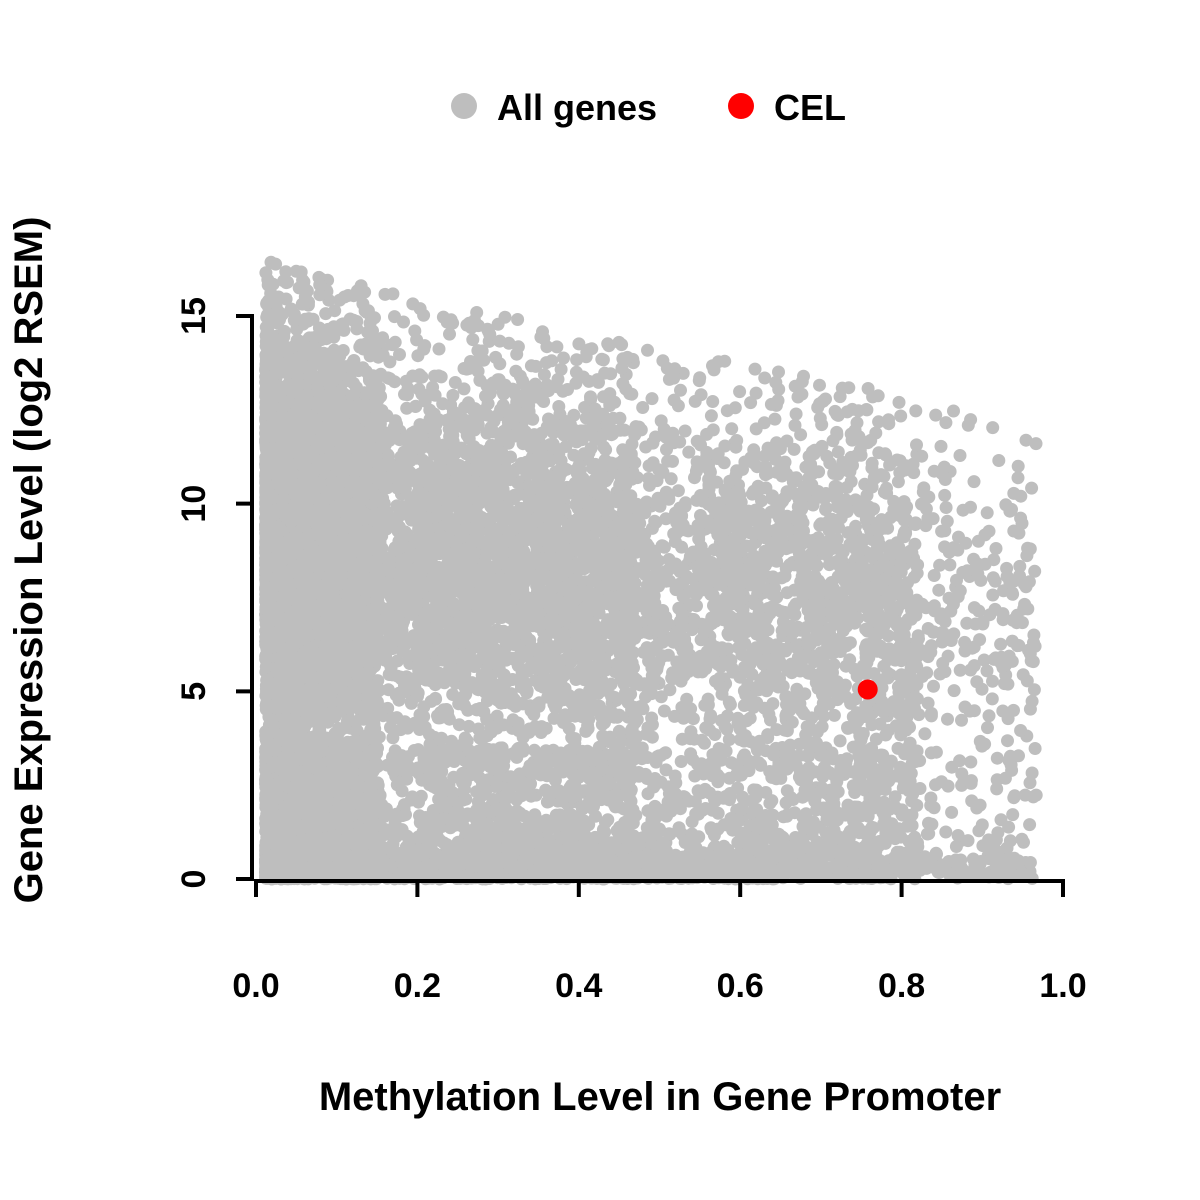 The width and height of the screenshot is (1200, 1200). What do you see at coordinates (194, 879) in the screenshot?
I see `y-tick-label: 0` at bounding box center [194, 879].